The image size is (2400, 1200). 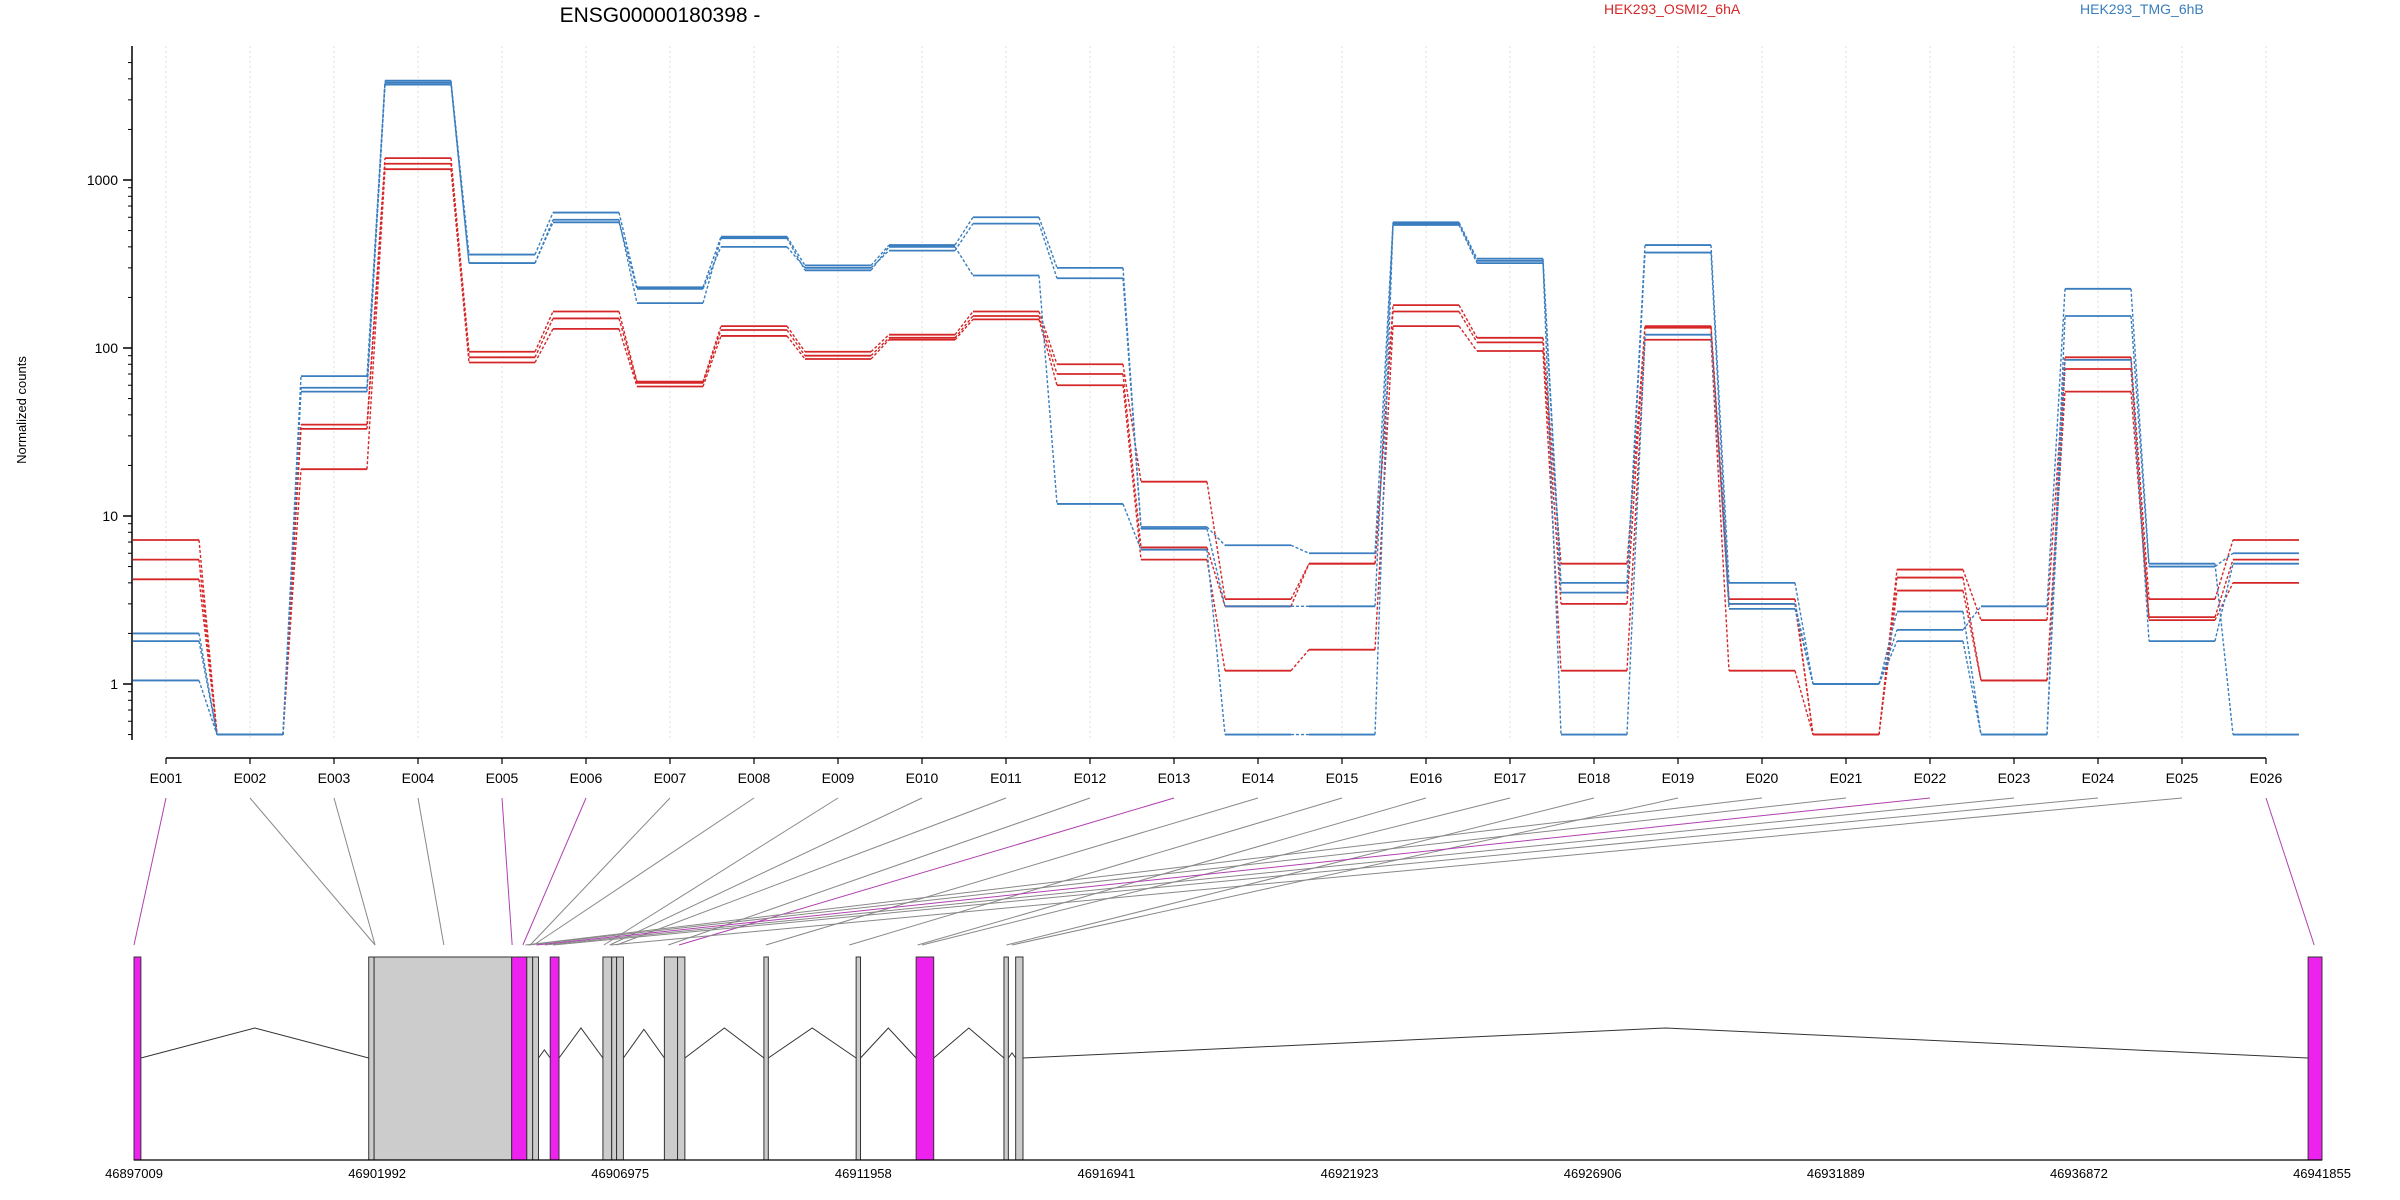 I want to click on x-tick-label-e009: E009, so click(x=838, y=778).